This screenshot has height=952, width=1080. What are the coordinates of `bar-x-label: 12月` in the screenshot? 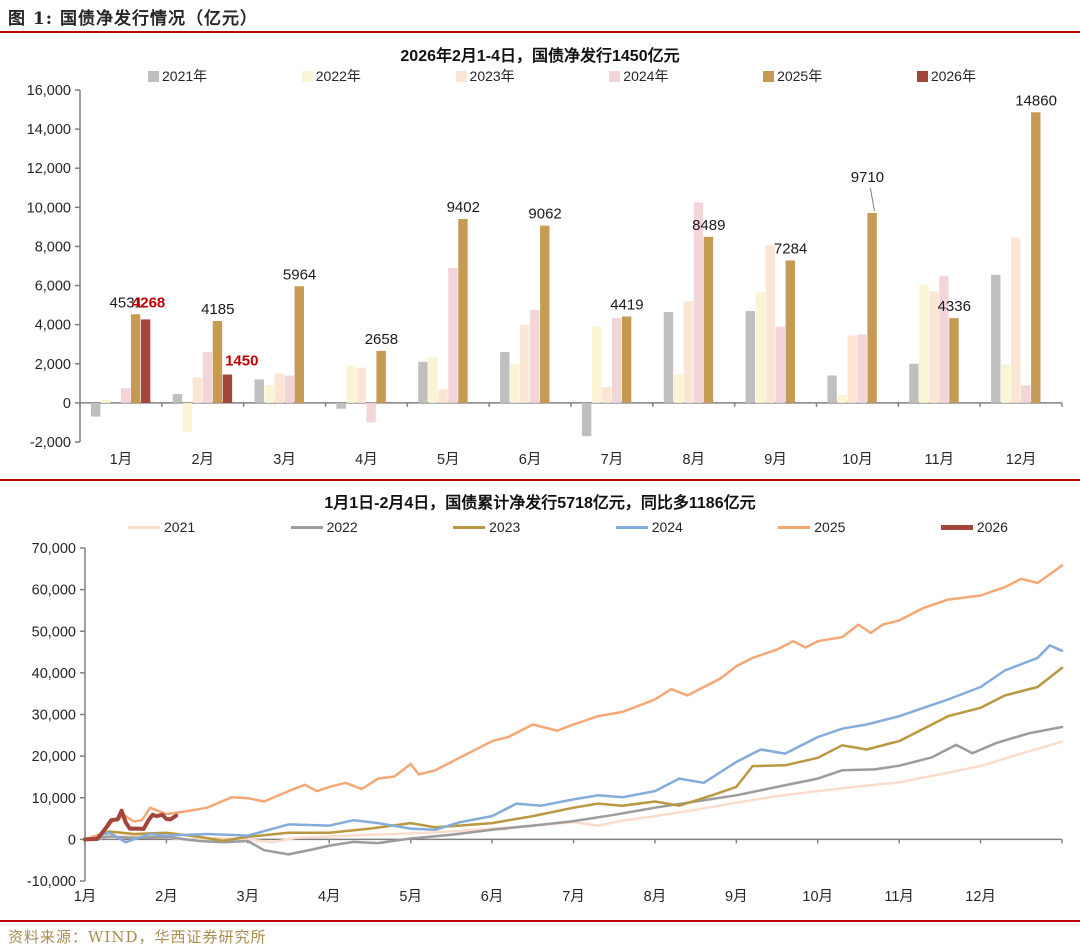 It's located at (1021, 460).